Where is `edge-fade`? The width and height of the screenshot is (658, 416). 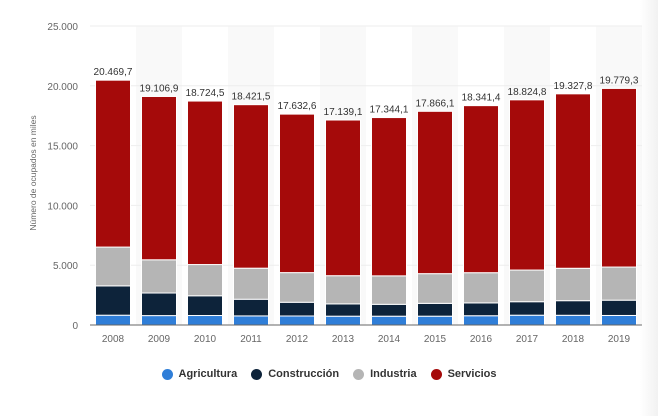 edge-fade is located at coordinates (649, 208).